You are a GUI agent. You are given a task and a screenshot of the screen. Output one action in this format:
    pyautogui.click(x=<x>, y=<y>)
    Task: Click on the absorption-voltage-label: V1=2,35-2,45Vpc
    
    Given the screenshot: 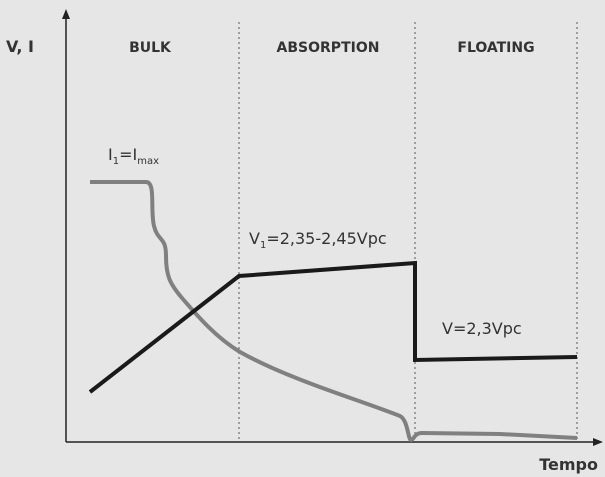 What is the action you would take?
    pyautogui.click(x=318, y=240)
    